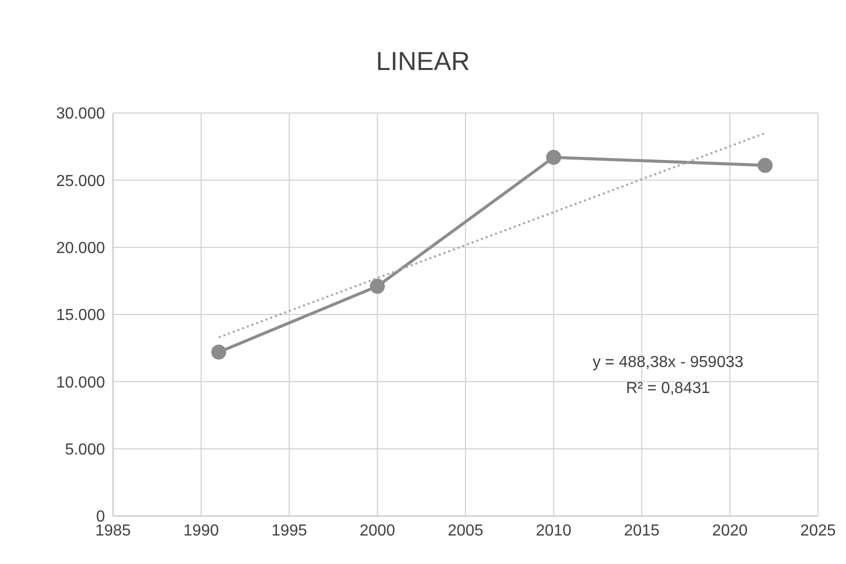 The image size is (846, 564). What do you see at coordinates (81, 315) in the screenshot?
I see `y-tick-label: 15.000` at bounding box center [81, 315].